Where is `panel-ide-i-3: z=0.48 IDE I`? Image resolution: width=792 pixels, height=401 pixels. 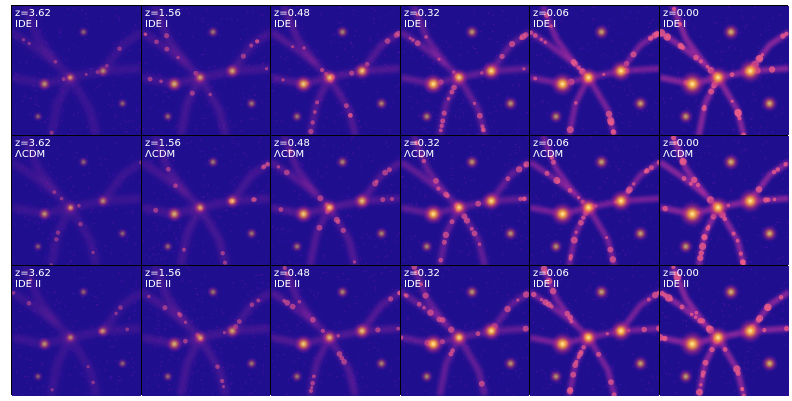
panel-ide-i-3: z=0.48 IDE I is located at coordinates (335, 70).